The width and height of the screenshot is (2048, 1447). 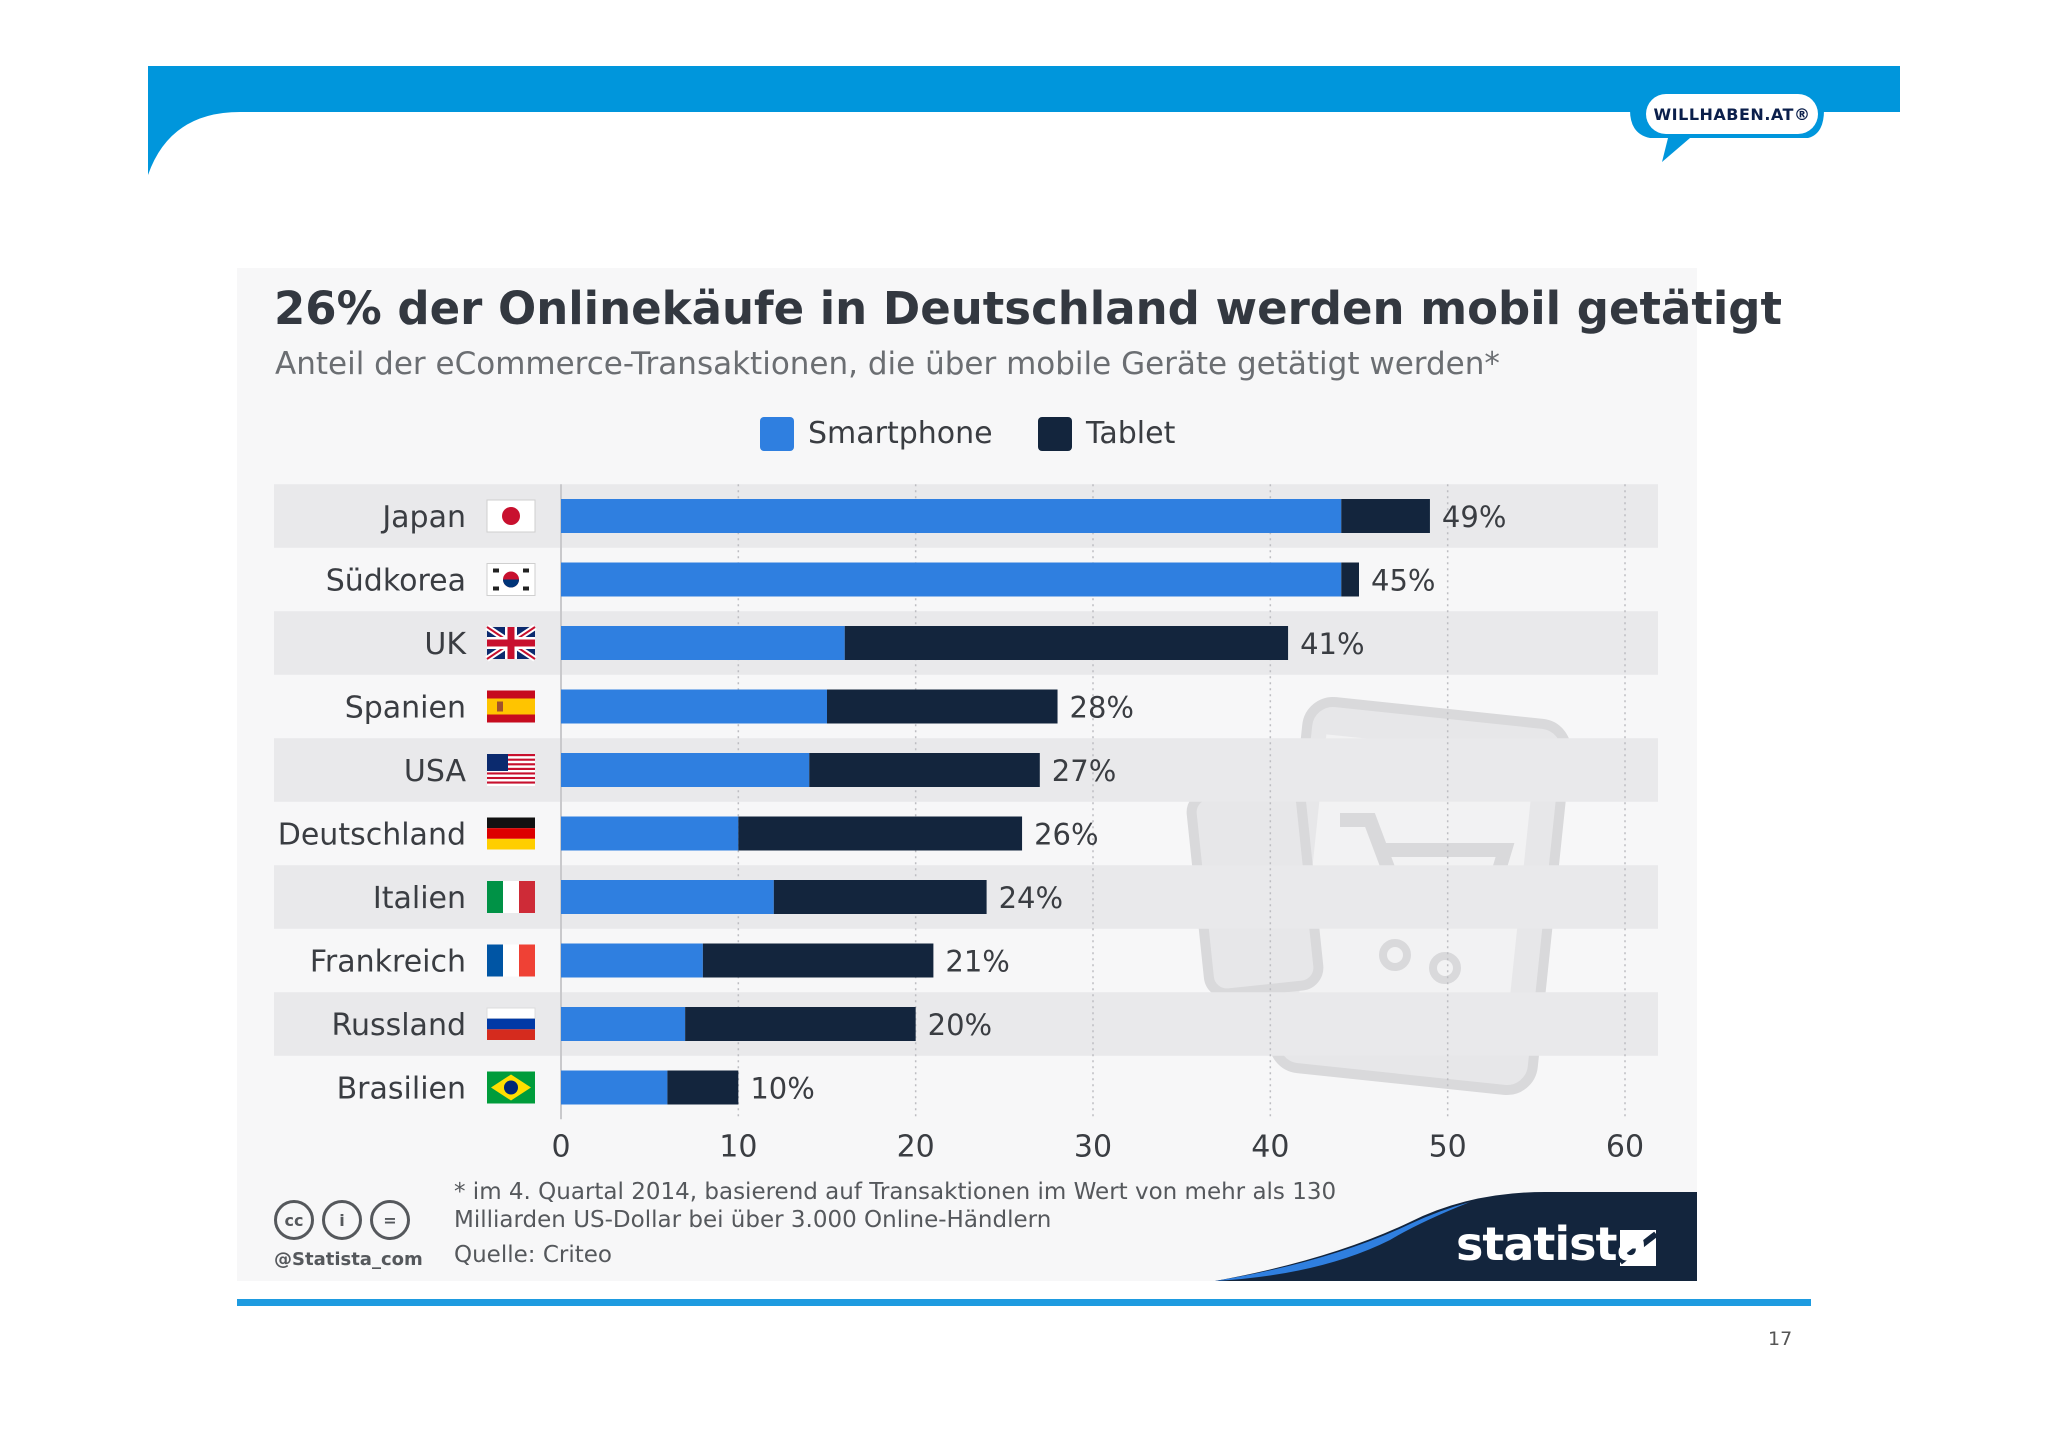 I want to click on x-tick-label: 60, so click(x=1625, y=1146).